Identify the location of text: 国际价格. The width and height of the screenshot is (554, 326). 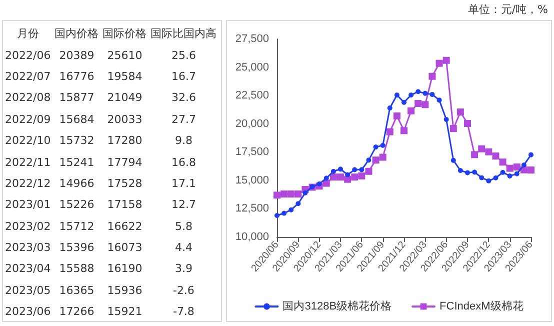
(125, 34).